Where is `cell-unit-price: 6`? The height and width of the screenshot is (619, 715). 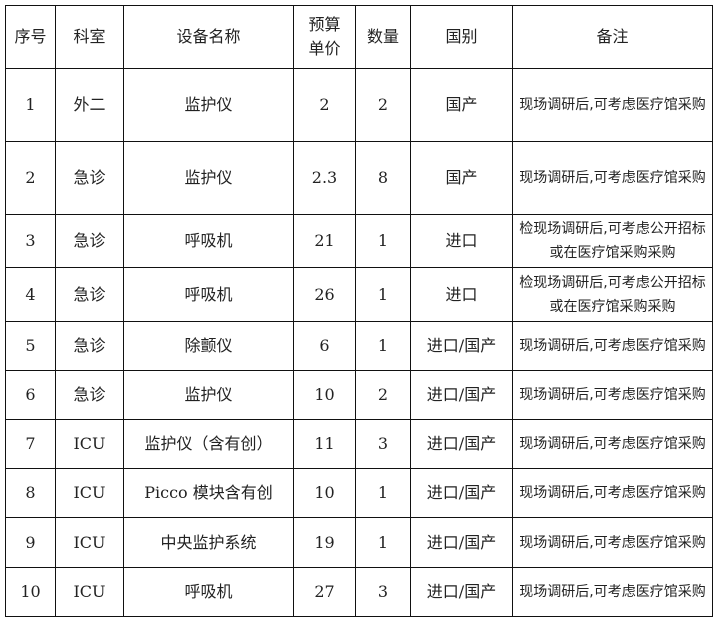
cell-unit-price: 6 is located at coordinates (324, 346).